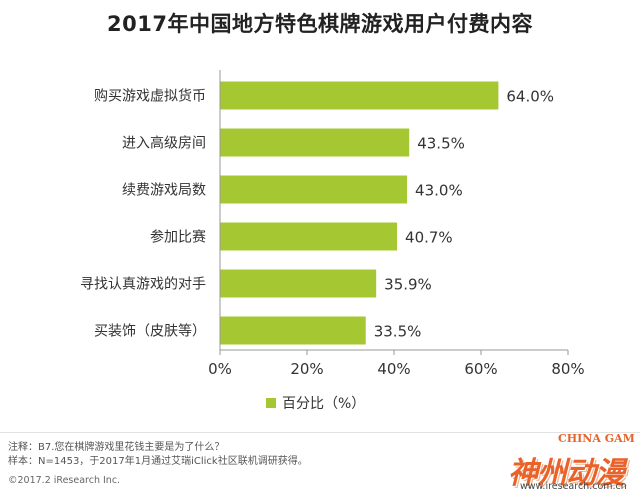  I want to click on x-tick-label: 80%, so click(567, 369).